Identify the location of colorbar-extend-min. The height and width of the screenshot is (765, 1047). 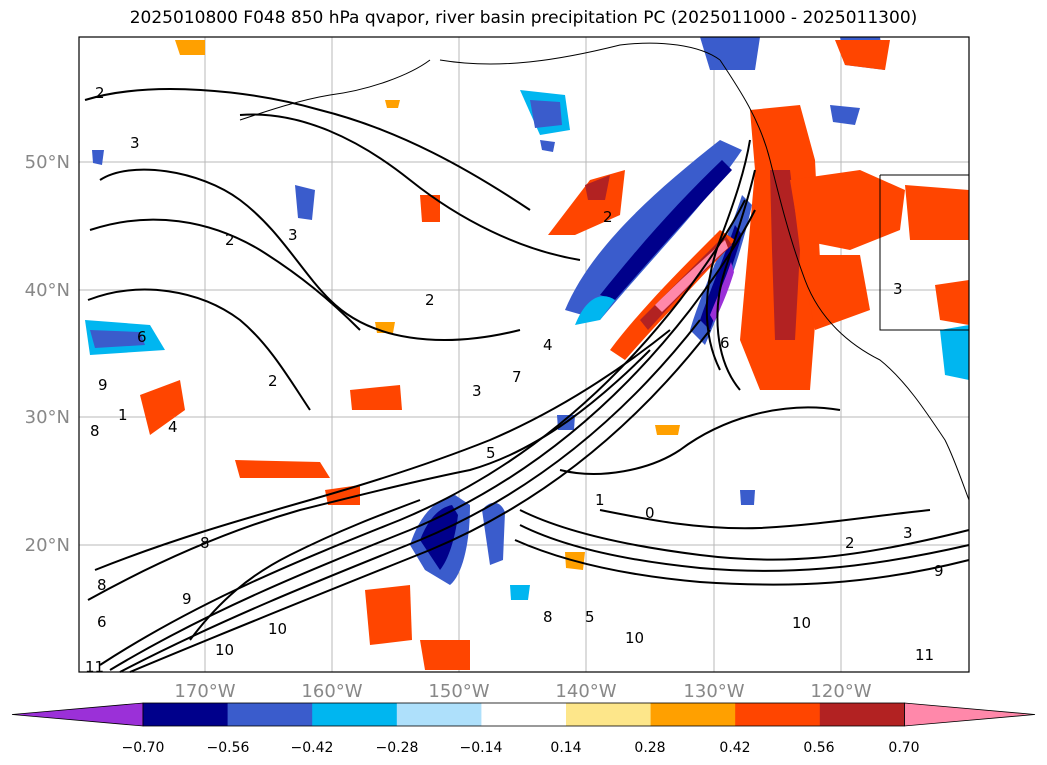
(77, 714).